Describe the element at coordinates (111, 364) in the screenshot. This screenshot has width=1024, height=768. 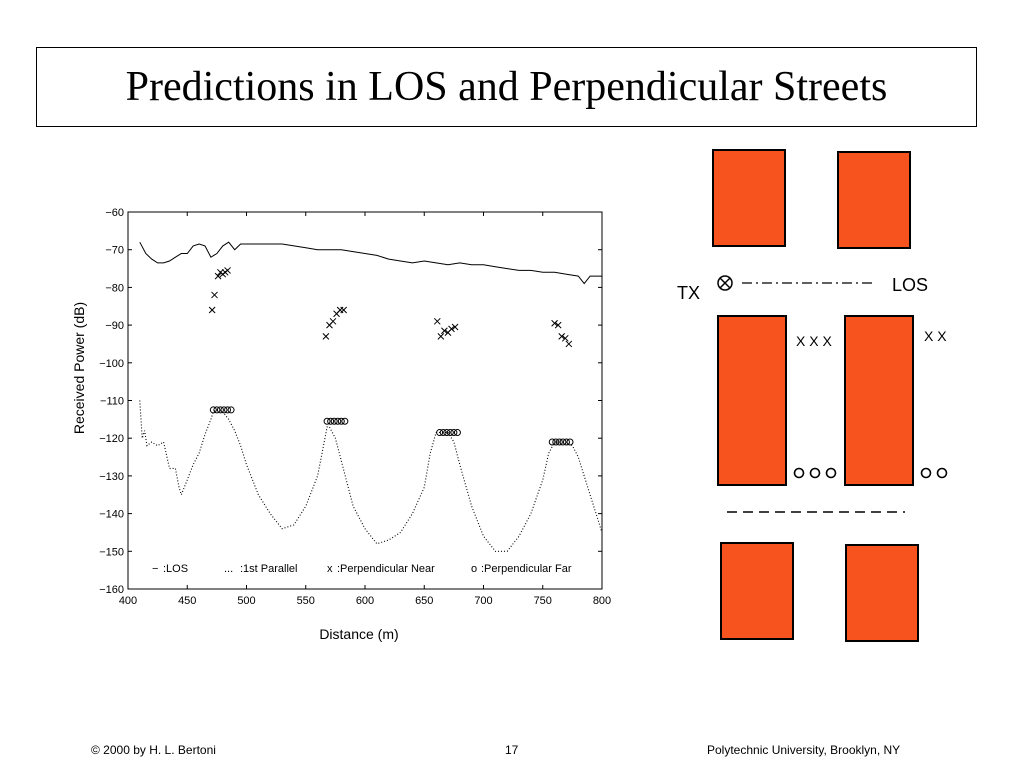
I see `y-tick-label: −100` at that location.